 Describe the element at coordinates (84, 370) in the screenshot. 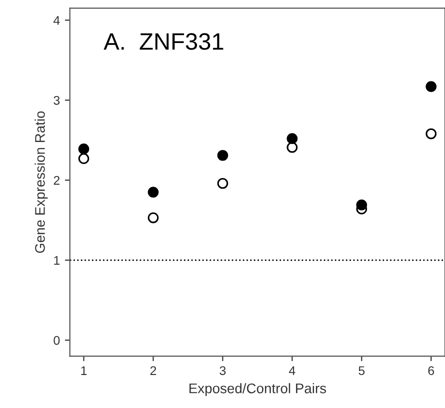

I see `x-tick-label: 1` at that location.